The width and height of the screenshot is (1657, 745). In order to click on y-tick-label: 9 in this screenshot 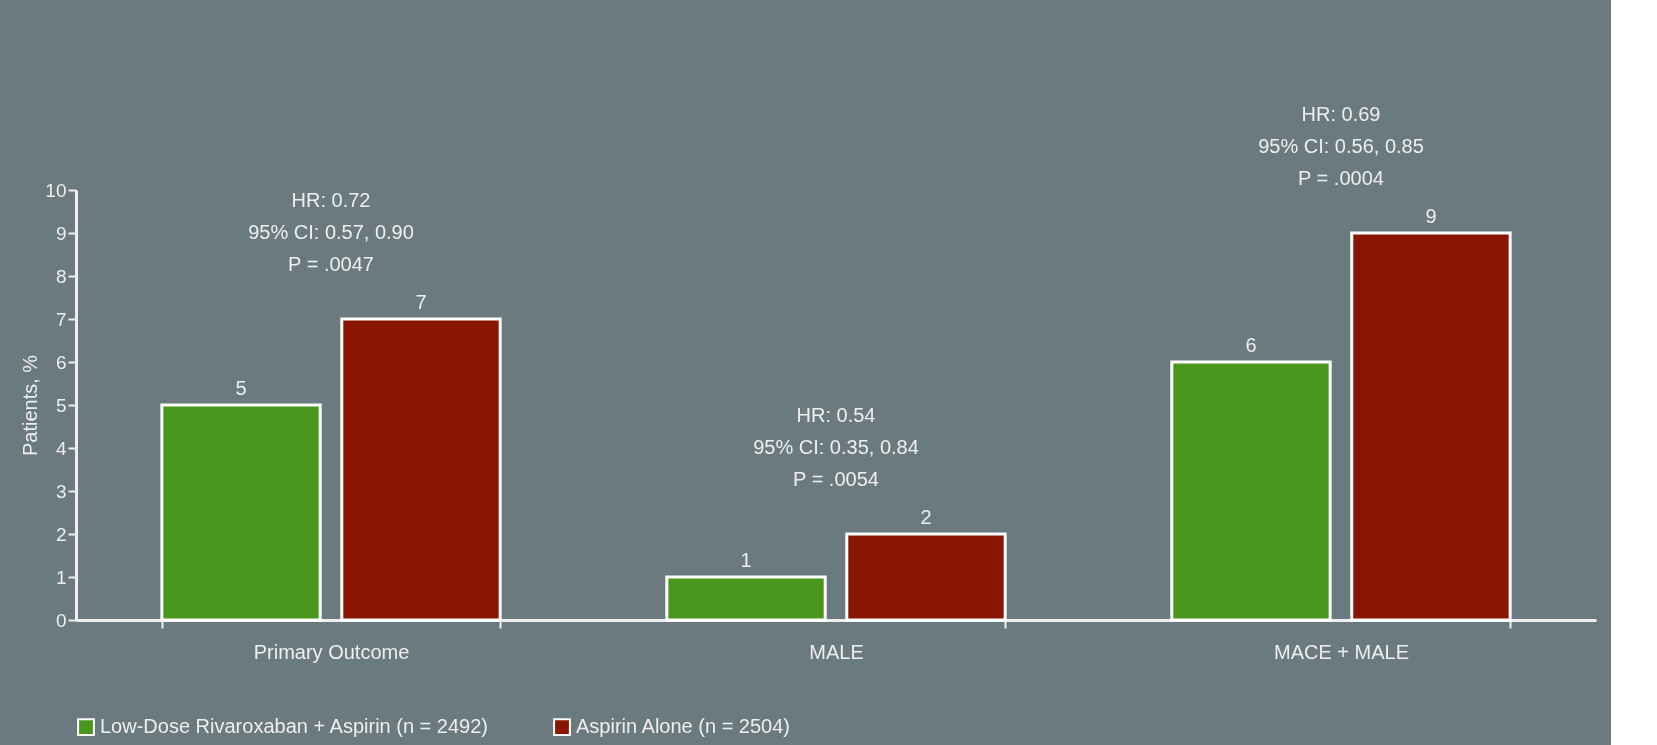, I will do `click(61, 233)`.